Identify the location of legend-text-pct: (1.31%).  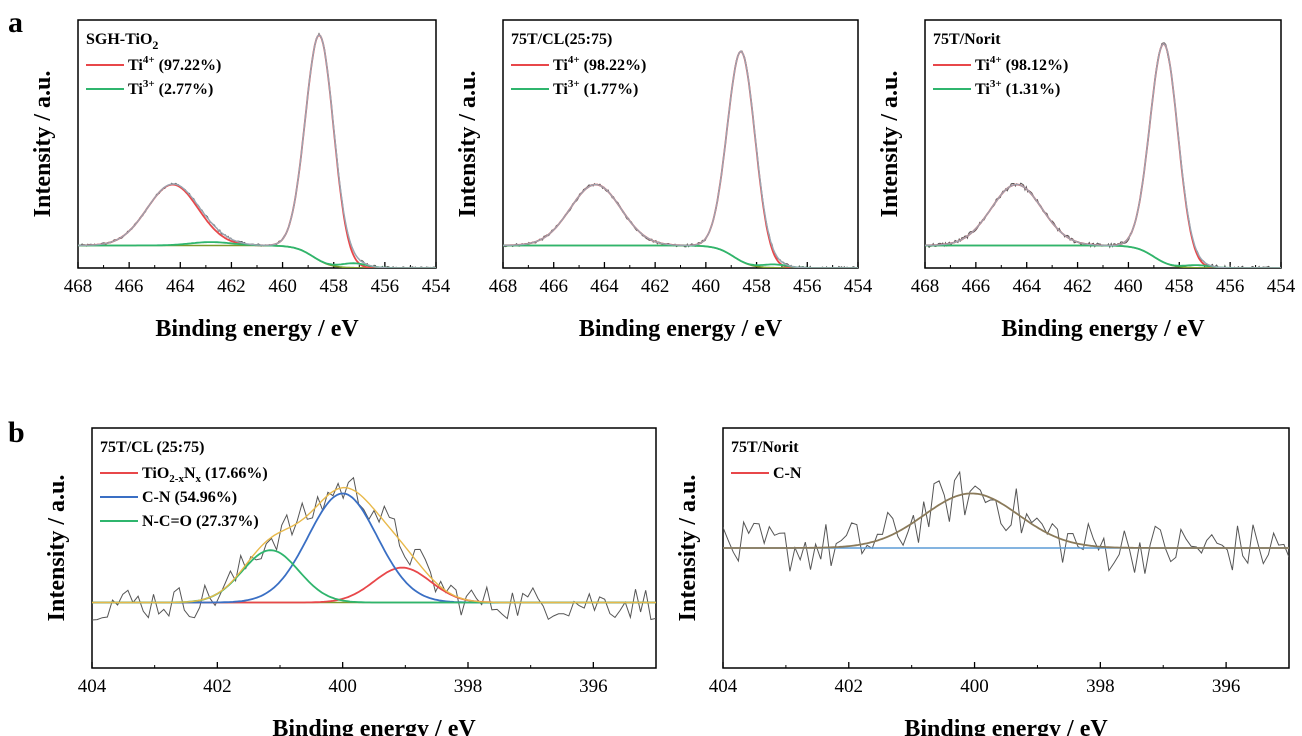
(1031, 89).